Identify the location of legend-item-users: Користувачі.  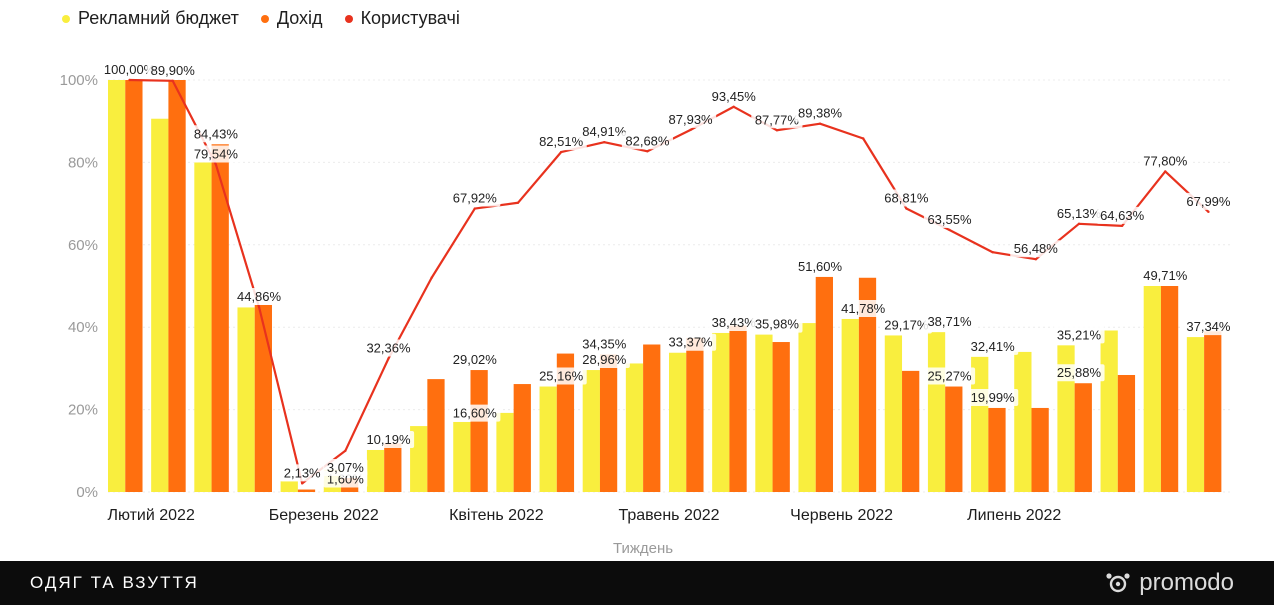
(402, 18).